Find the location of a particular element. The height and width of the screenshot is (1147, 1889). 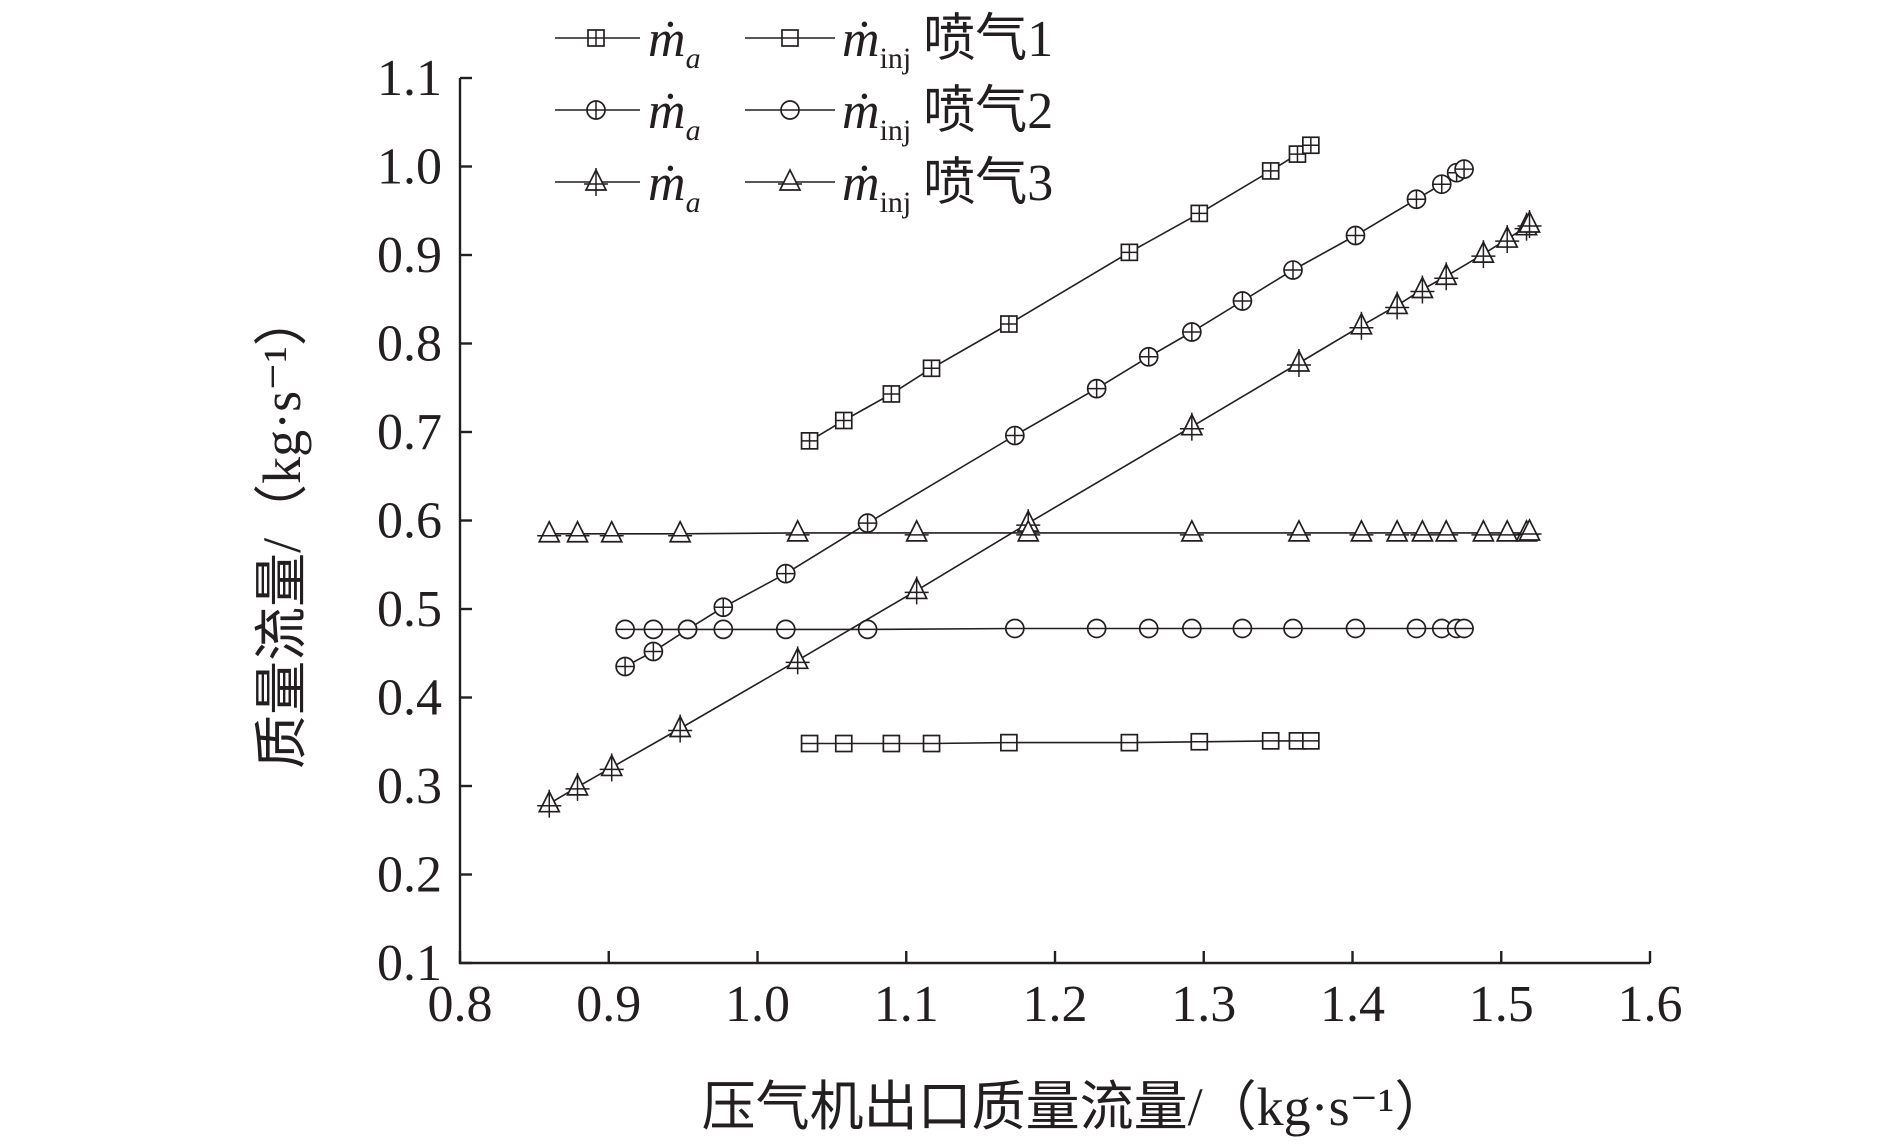

x-tick-label: 1.3 is located at coordinates (1203, 1004).